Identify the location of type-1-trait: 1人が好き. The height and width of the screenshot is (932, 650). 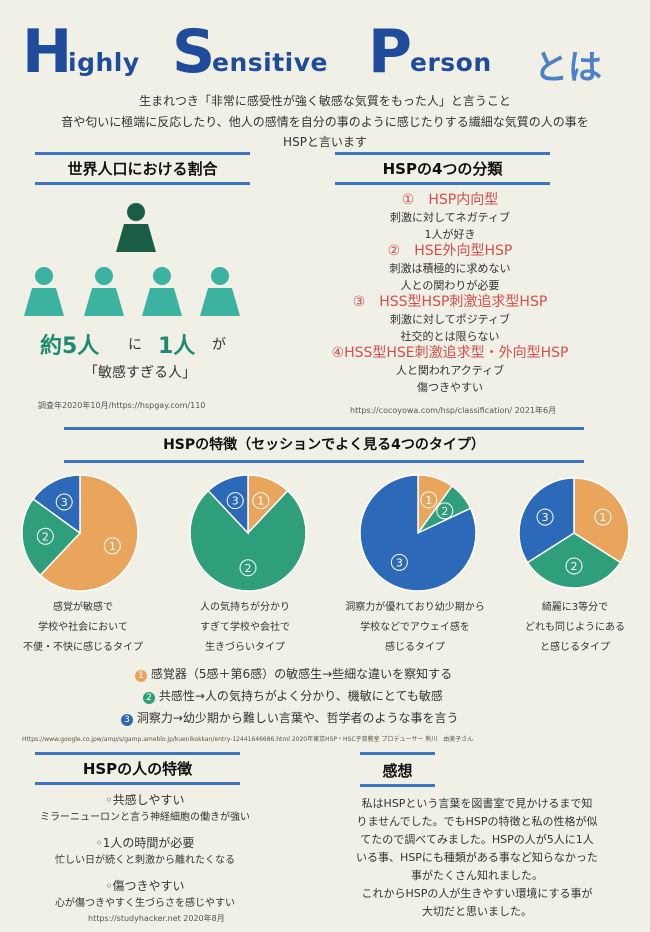
(450, 234).